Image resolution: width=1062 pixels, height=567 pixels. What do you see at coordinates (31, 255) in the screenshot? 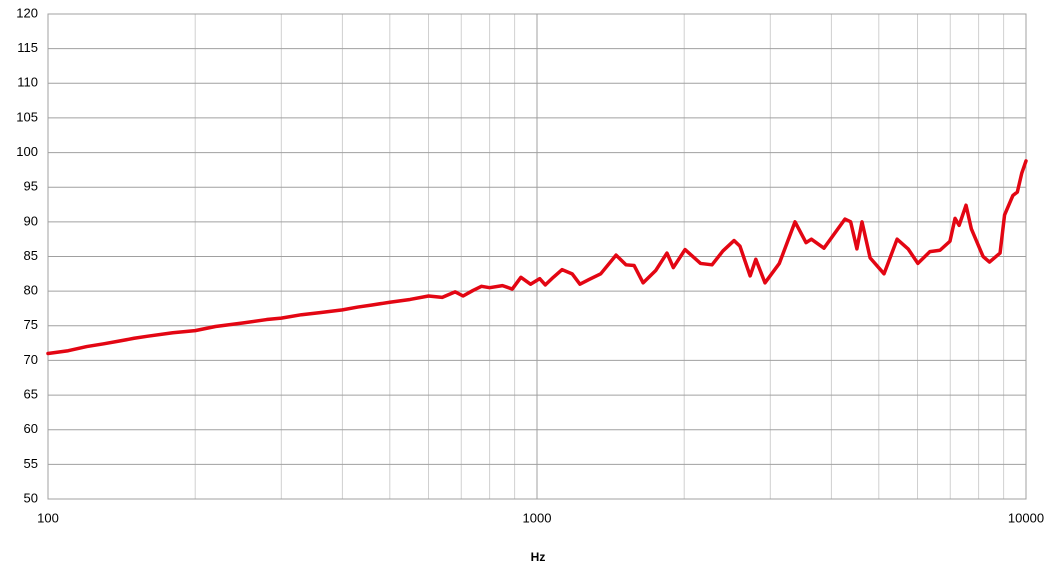
I see `y-tick-label: 85` at bounding box center [31, 255].